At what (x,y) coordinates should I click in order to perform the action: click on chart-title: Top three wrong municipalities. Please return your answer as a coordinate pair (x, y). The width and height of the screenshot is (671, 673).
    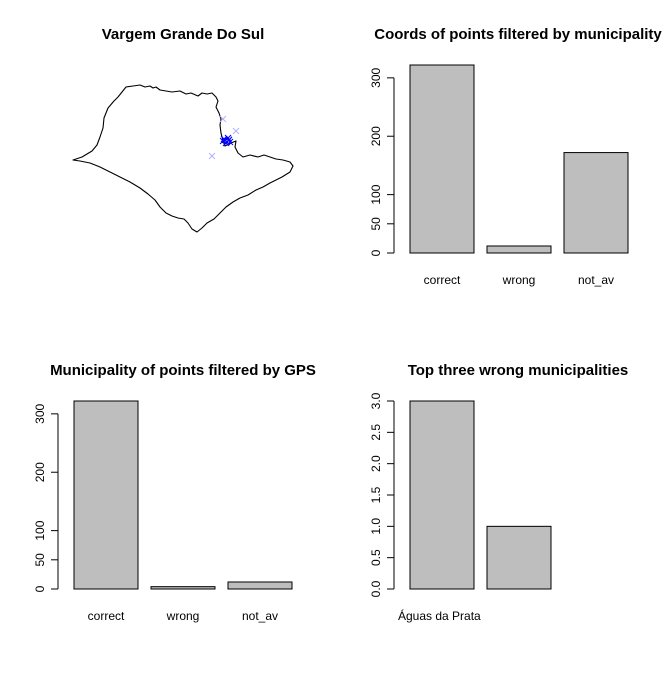
    Looking at the image, I should click on (518, 370).